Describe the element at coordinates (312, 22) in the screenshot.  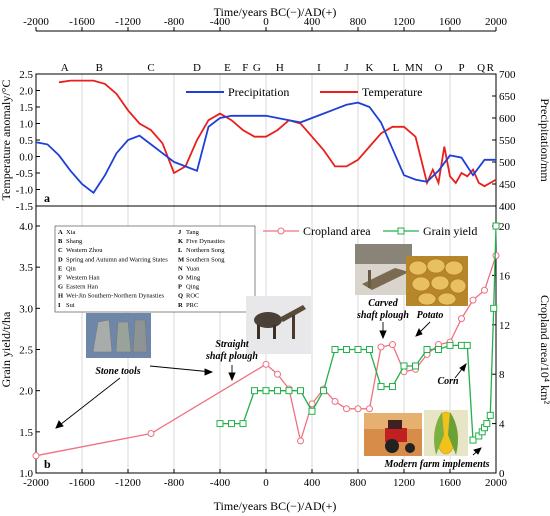
I see `top-tick-label: 400` at that location.